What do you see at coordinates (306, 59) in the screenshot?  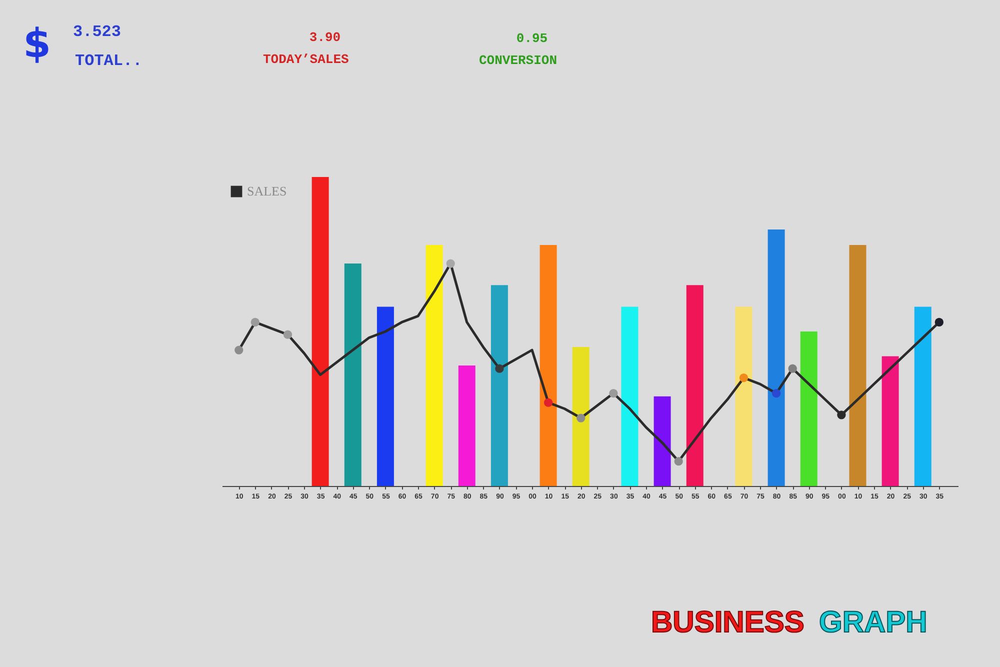 I see `text: TODAY’SALES` at bounding box center [306, 59].